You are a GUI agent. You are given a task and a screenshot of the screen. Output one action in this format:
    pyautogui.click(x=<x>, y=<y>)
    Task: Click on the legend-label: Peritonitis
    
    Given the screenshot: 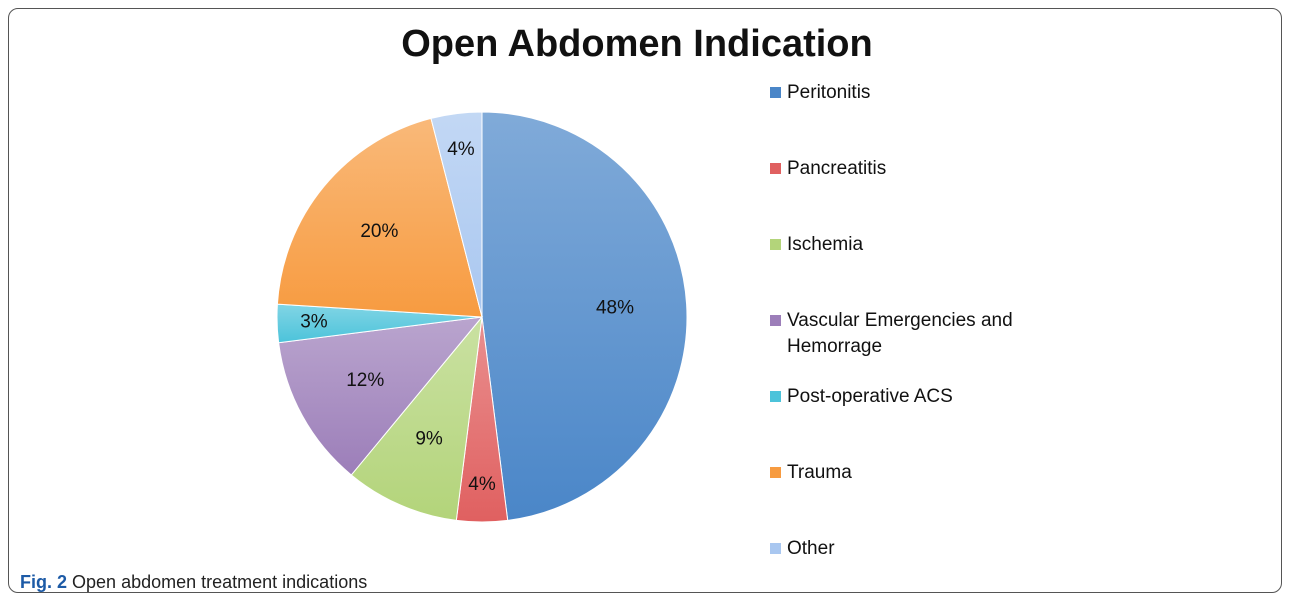 What is the action you would take?
    pyautogui.click(x=829, y=92)
    